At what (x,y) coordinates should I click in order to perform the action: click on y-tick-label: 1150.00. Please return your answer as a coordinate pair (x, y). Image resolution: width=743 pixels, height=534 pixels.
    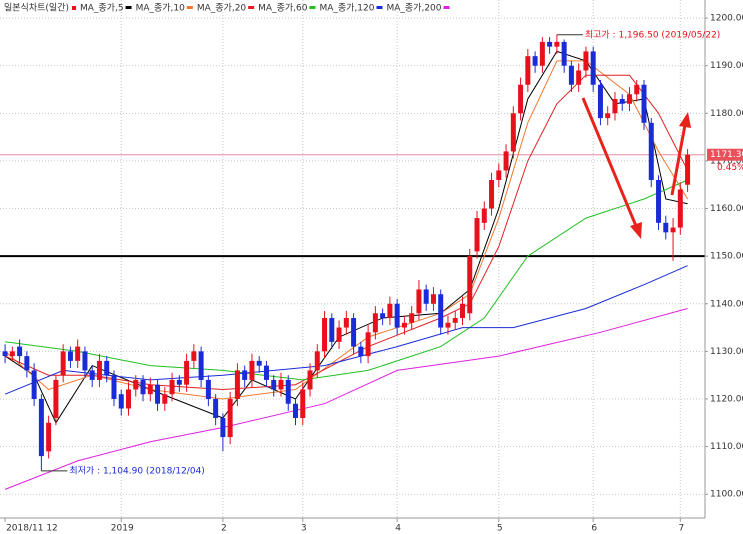
    Looking at the image, I should click on (726, 257).